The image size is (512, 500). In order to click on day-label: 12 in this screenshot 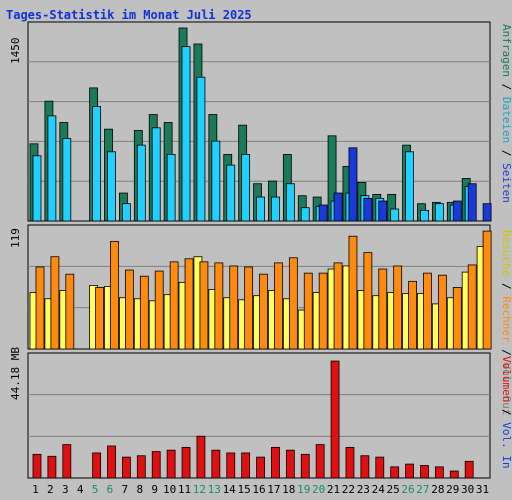, I will do `click(199, 489)`.